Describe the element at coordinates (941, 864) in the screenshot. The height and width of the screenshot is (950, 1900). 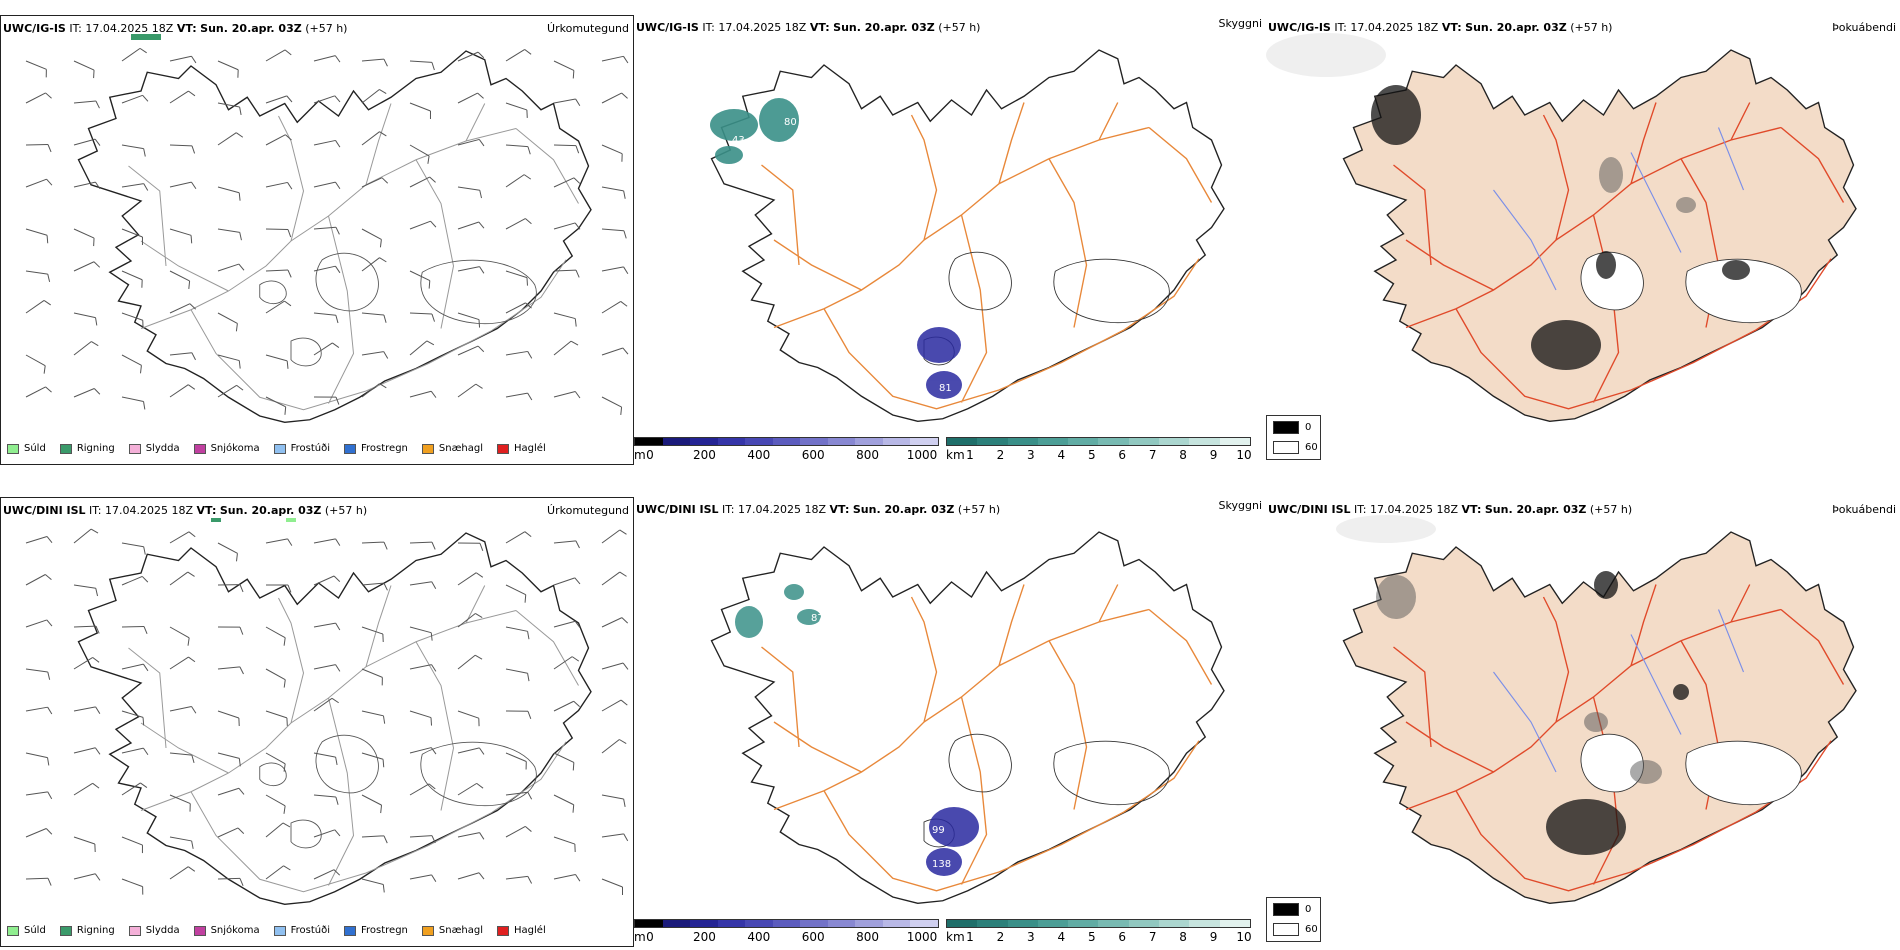
I see `ceiling-value-label: 138` at that location.